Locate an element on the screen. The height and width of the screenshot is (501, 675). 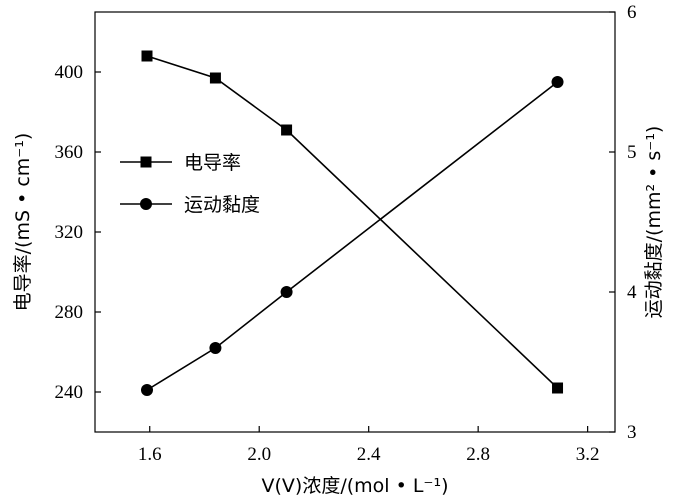
legend-square-marker is located at coordinates (146, 162).